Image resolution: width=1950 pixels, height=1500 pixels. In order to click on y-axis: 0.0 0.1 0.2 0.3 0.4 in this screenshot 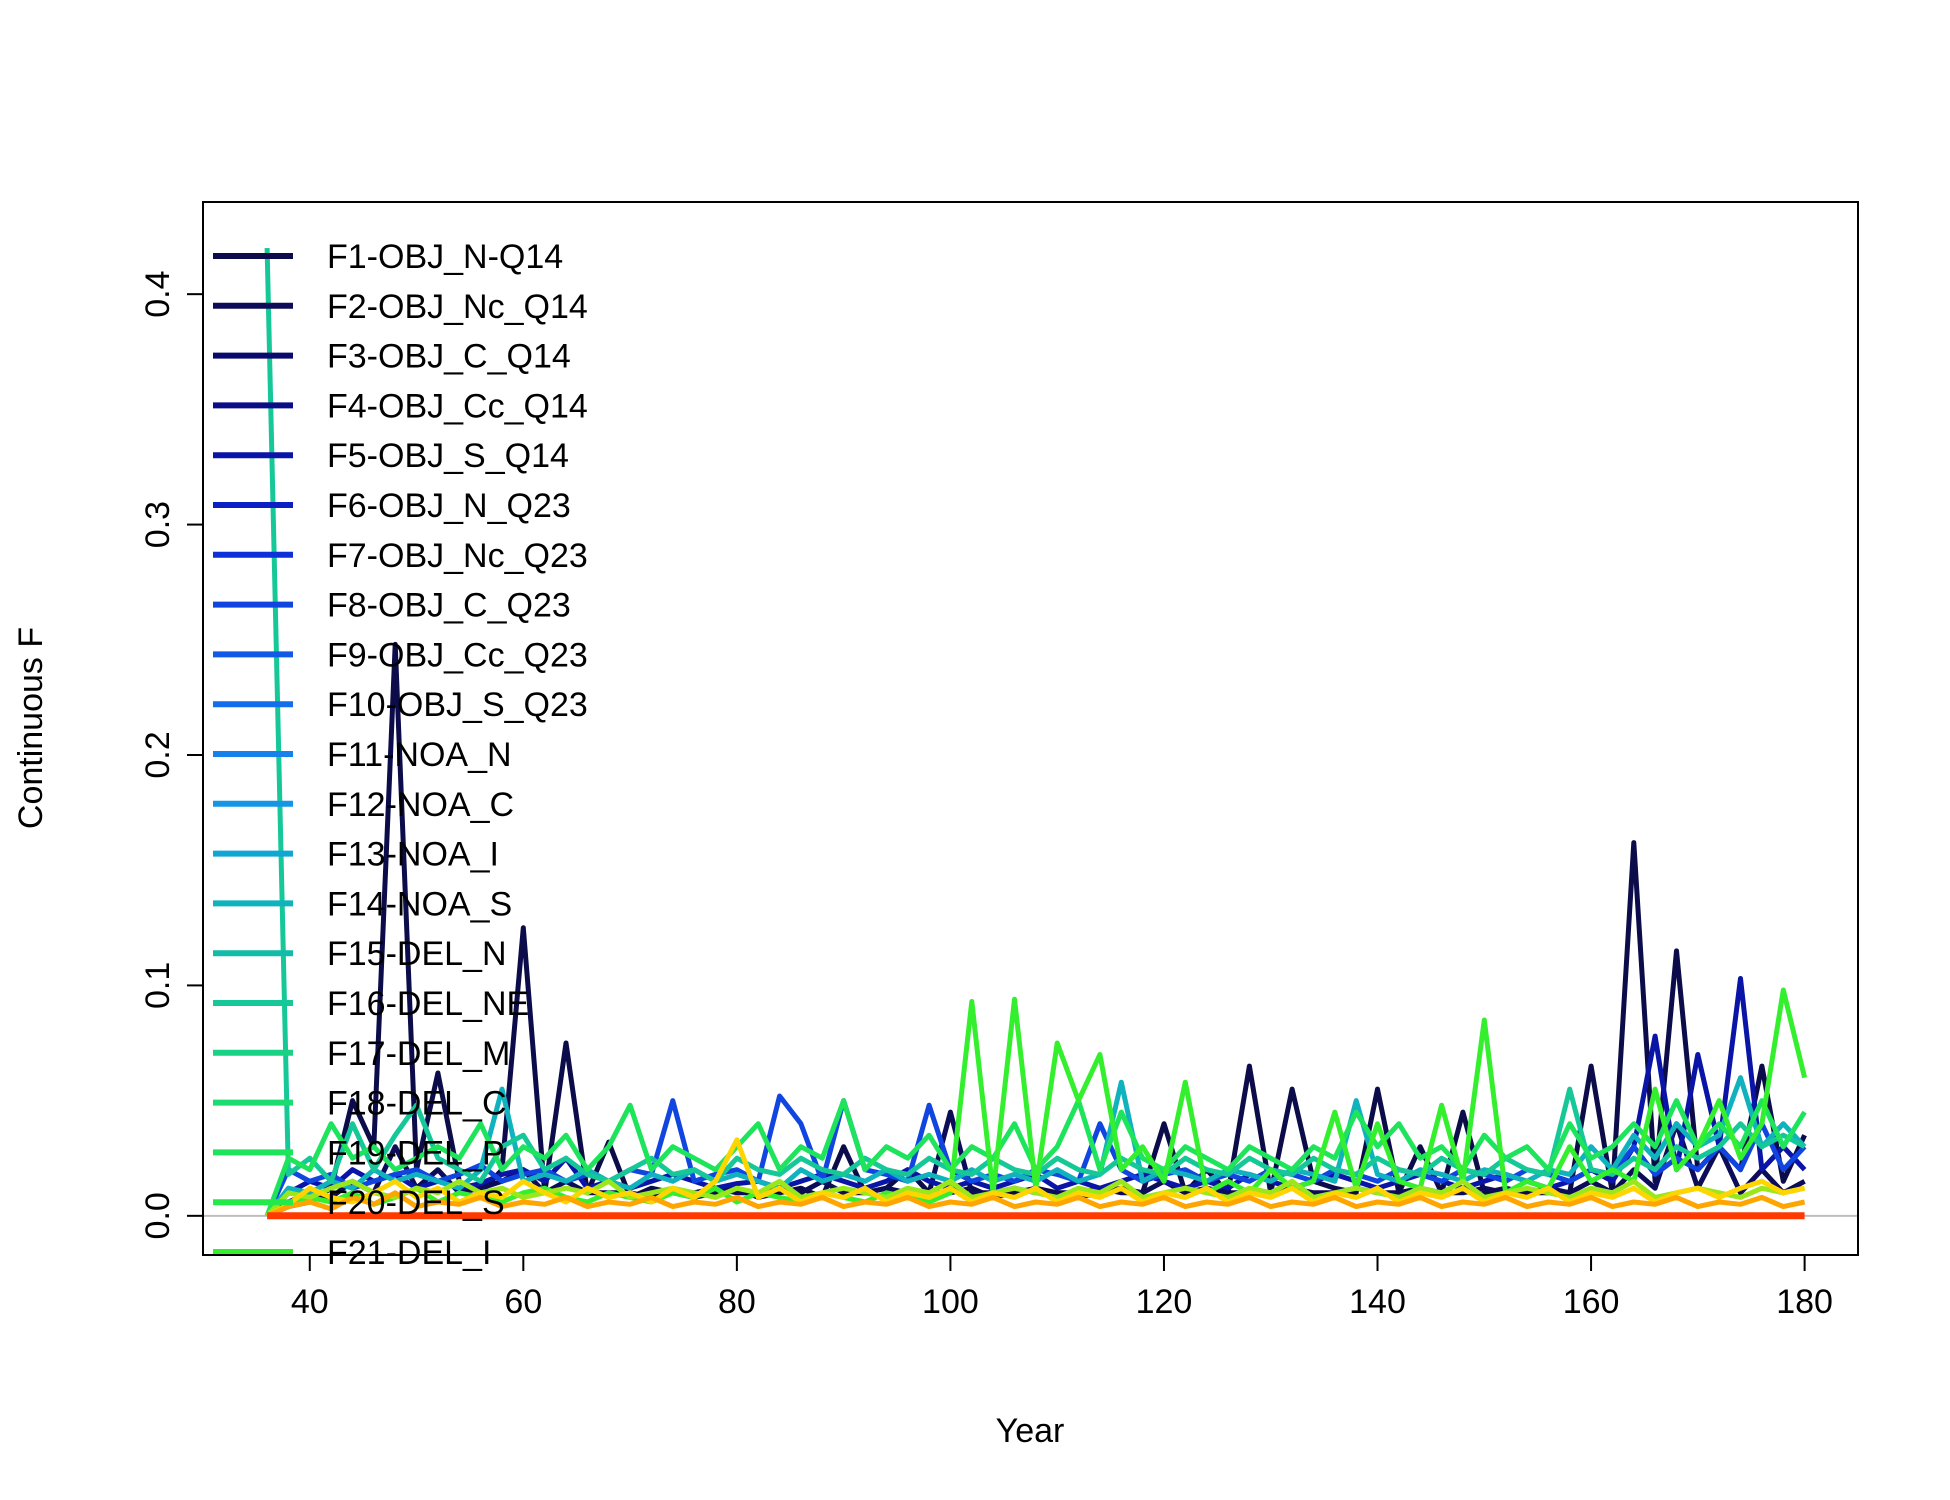, I will do `click(171, 755)`.